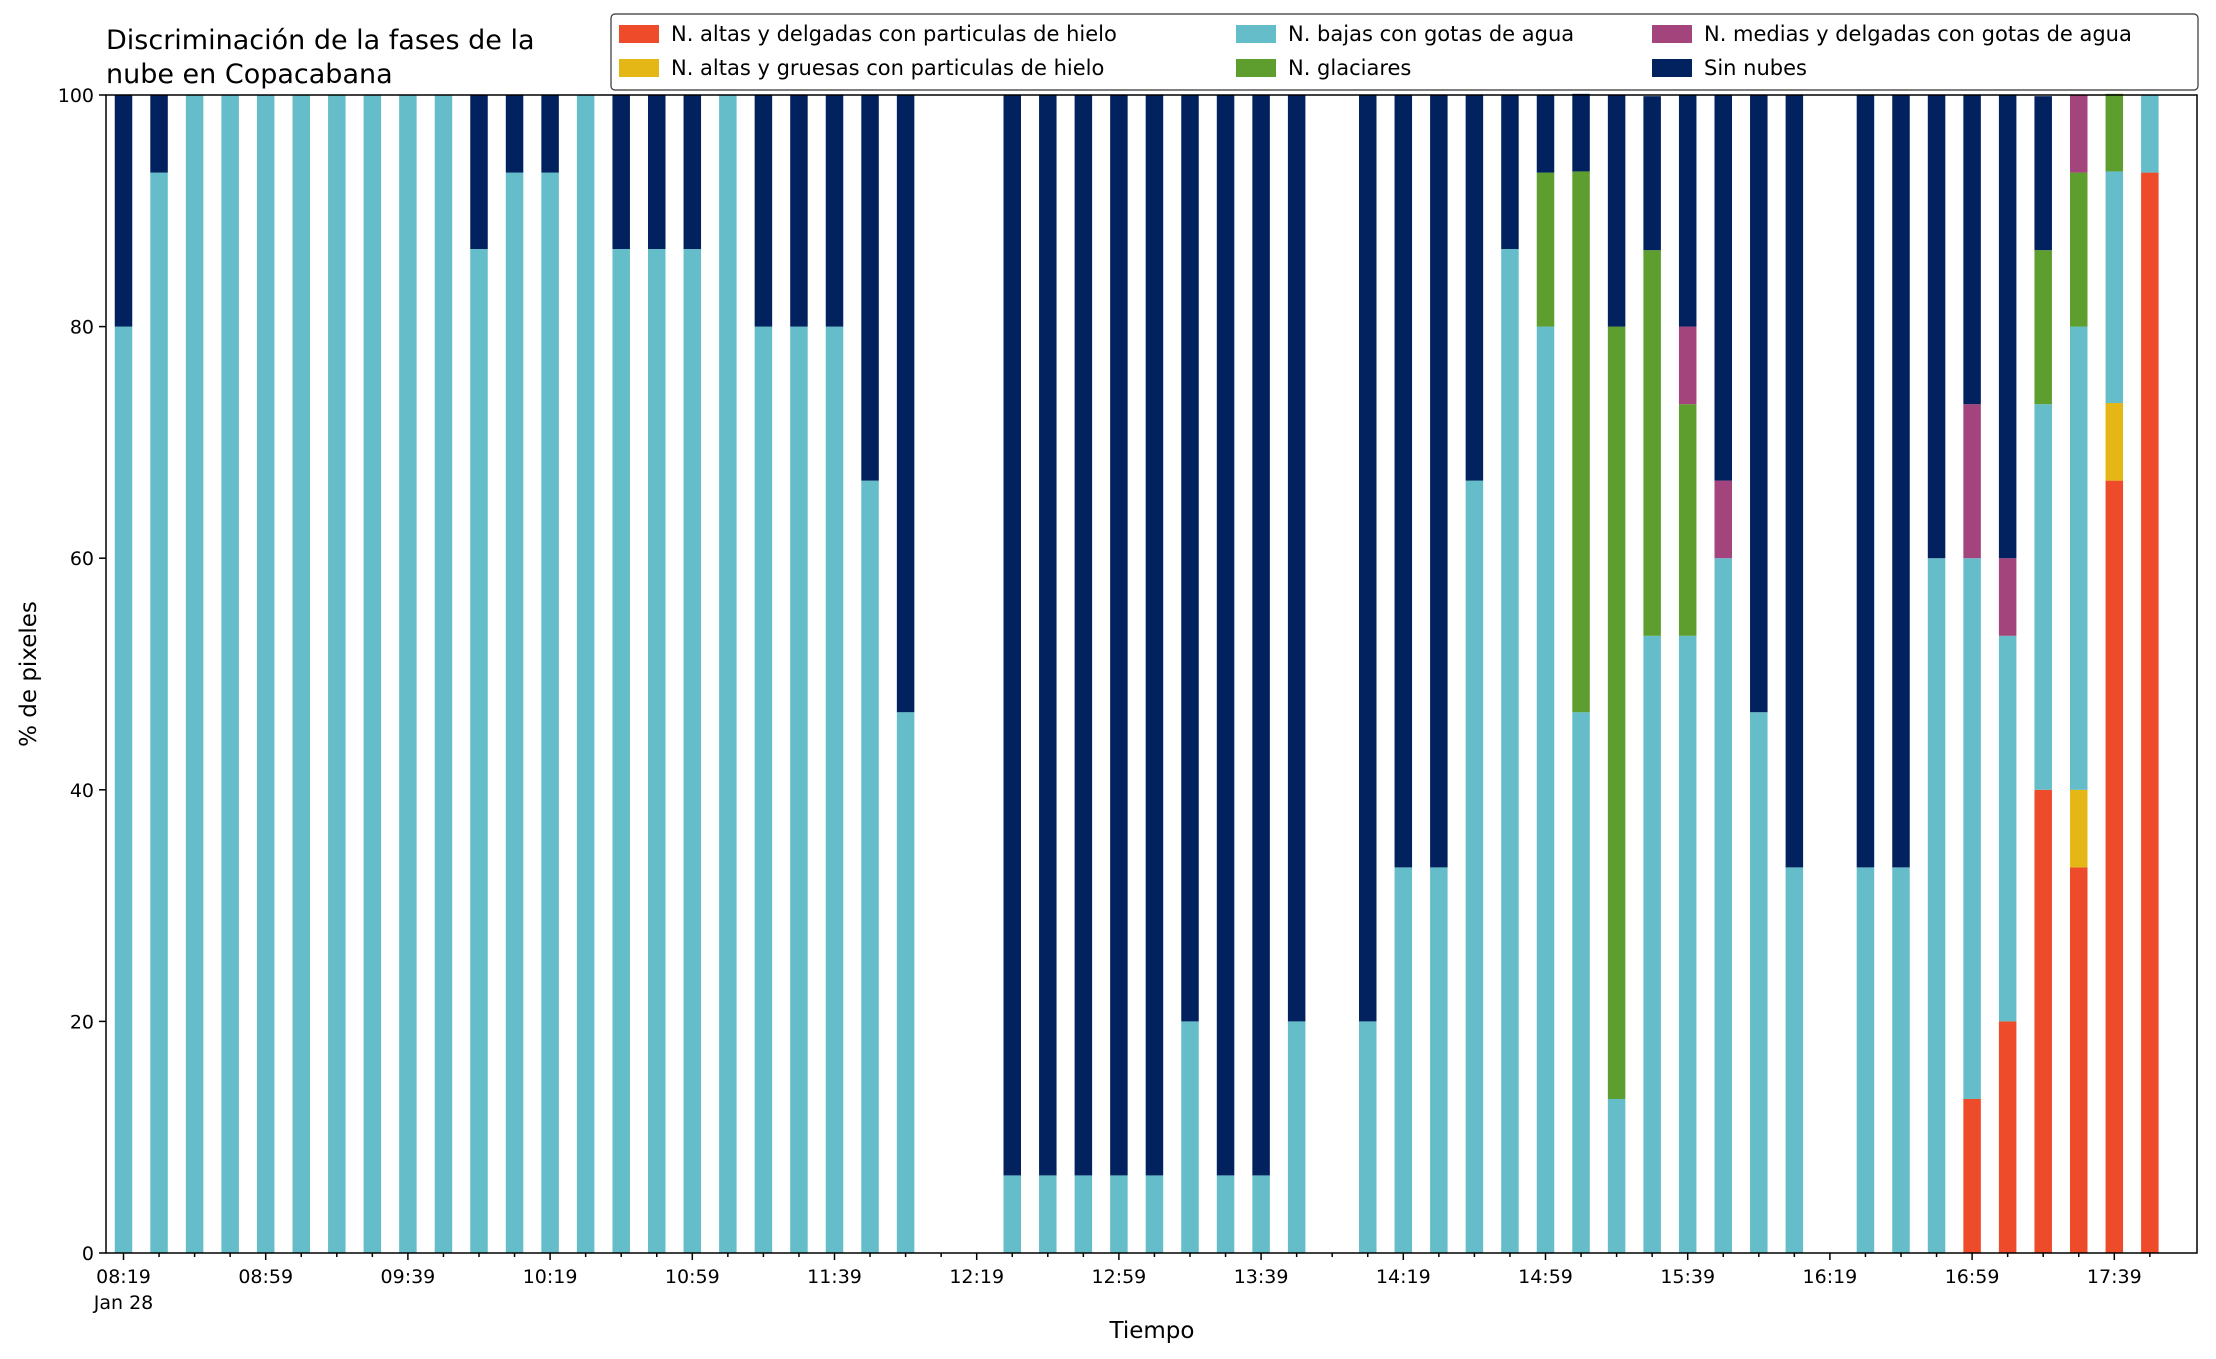 The width and height of the screenshot is (2216, 1359). Describe the element at coordinates (1403, 1277) in the screenshot. I see `x-tick-label: 14:19` at that location.